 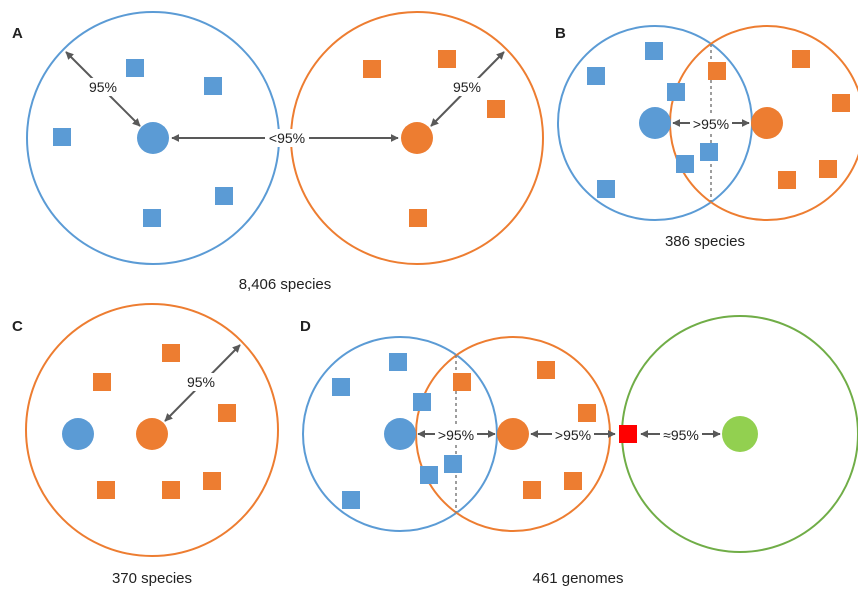 I want to click on orange-species-circle, so click(x=152, y=430).